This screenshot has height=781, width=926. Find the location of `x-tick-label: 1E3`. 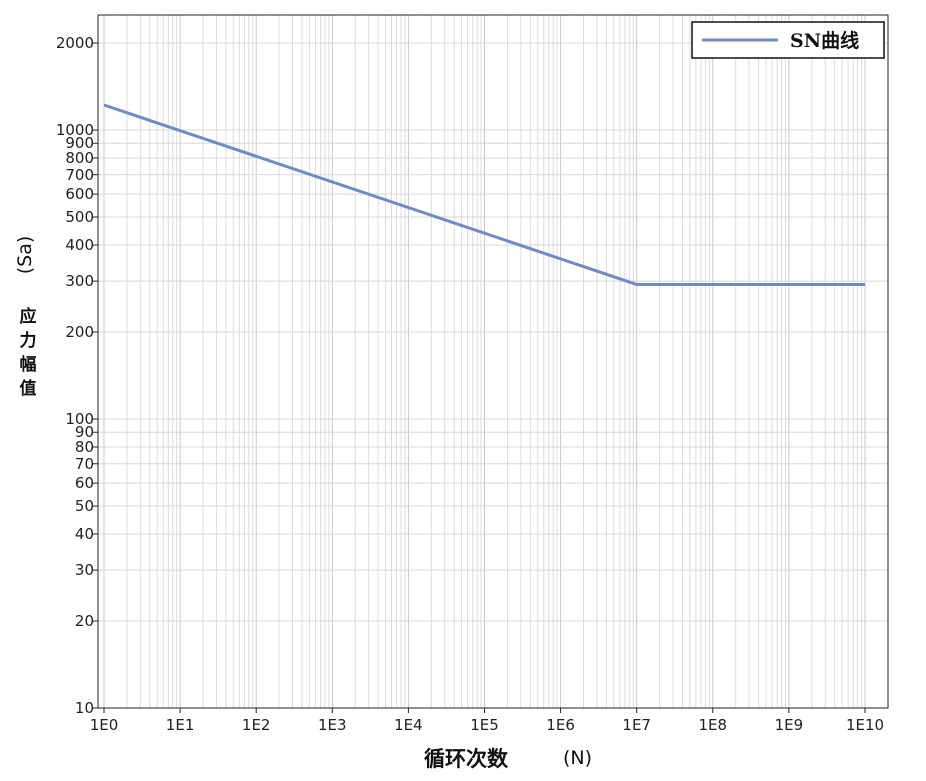

x-tick-label: 1E3 is located at coordinates (332, 725).